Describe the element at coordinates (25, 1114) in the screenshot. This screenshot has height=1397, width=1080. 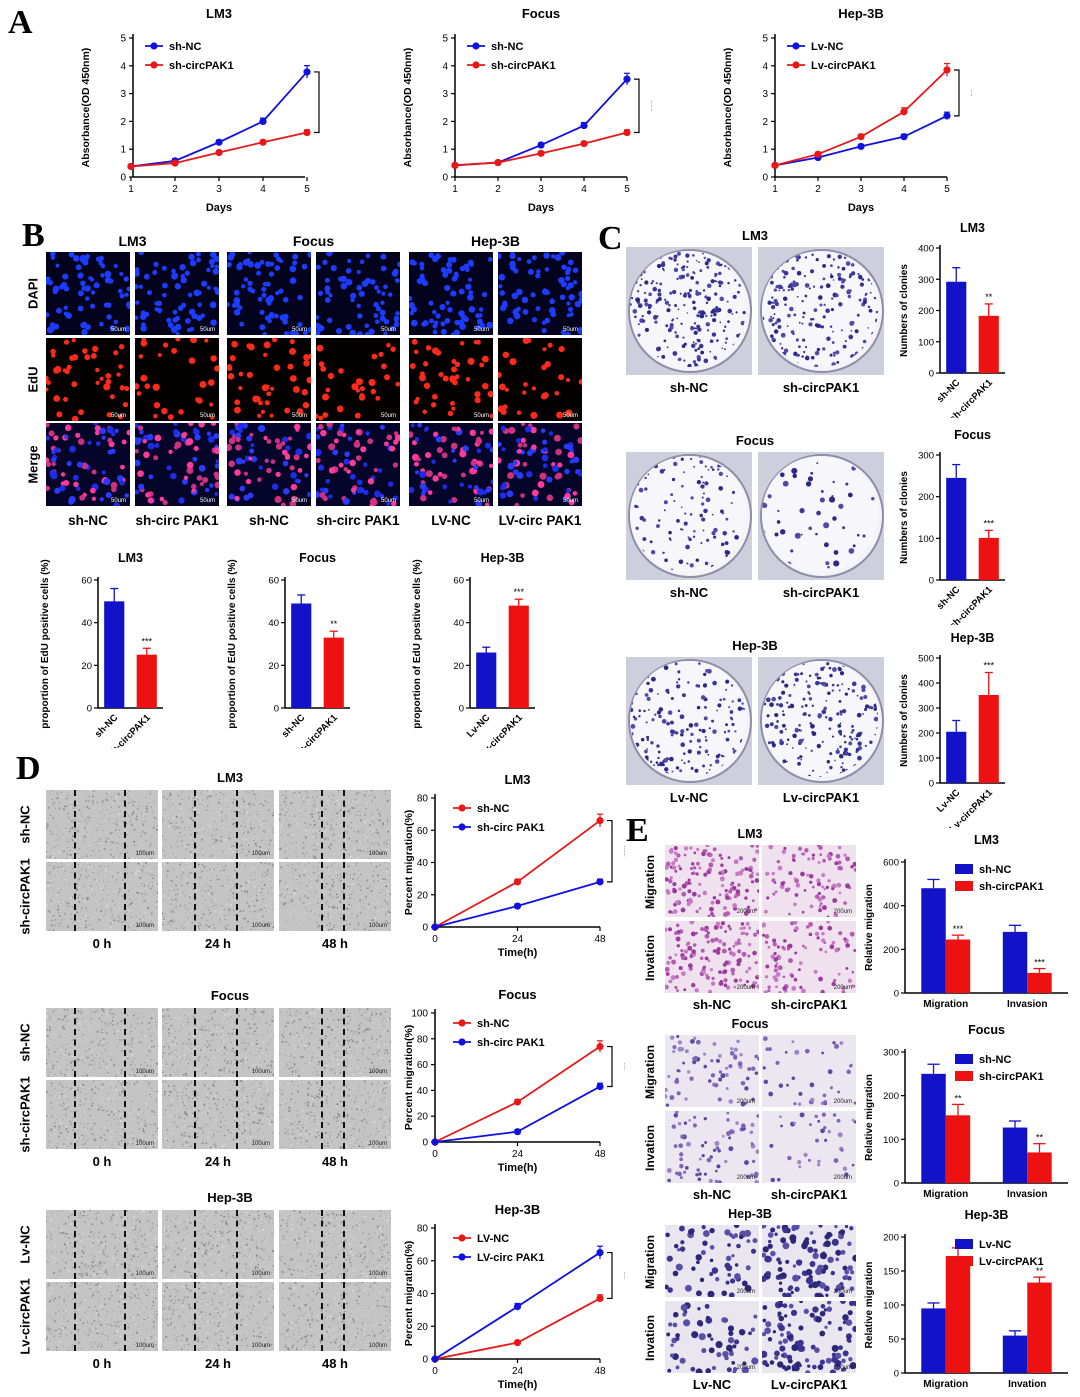
I see `row-label: sh-circPAK1` at that location.